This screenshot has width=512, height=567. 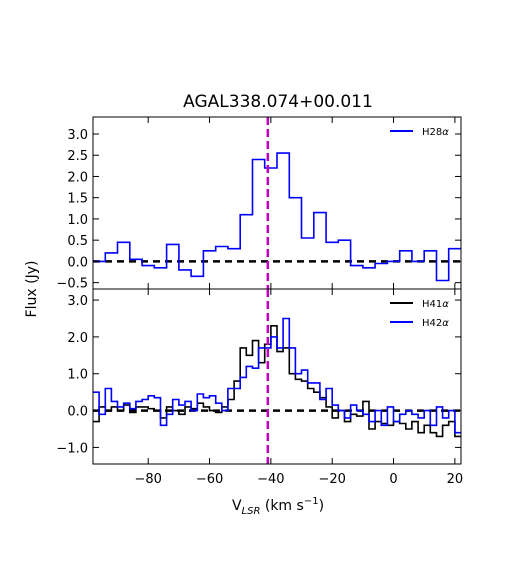 What do you see at coordinates (72, 284) in the screenshot?
I see `y-tick-label: −0.5` at bounding box center [72, 284].